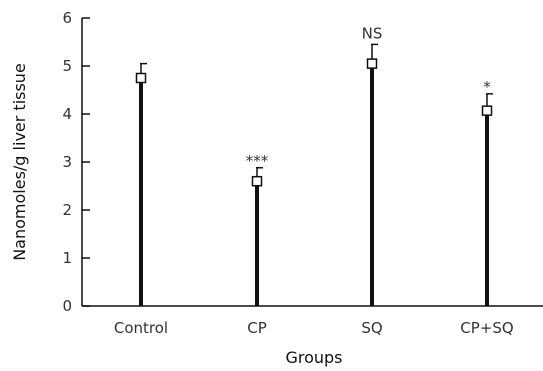  What do you see at coordinates (67, 114) in the screenshot?
I see `y-tick-label: 4` at bounding box center [67, 114].